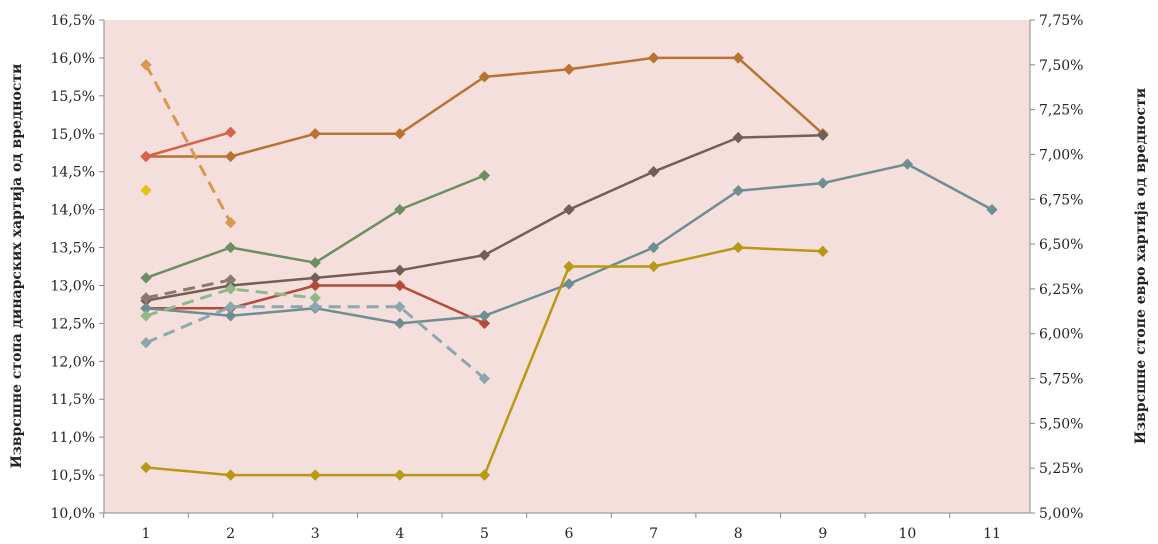 This screenshot has height=544, width=1158. I want to click on right-tick-label: 7,25%, so click(1061, 111).